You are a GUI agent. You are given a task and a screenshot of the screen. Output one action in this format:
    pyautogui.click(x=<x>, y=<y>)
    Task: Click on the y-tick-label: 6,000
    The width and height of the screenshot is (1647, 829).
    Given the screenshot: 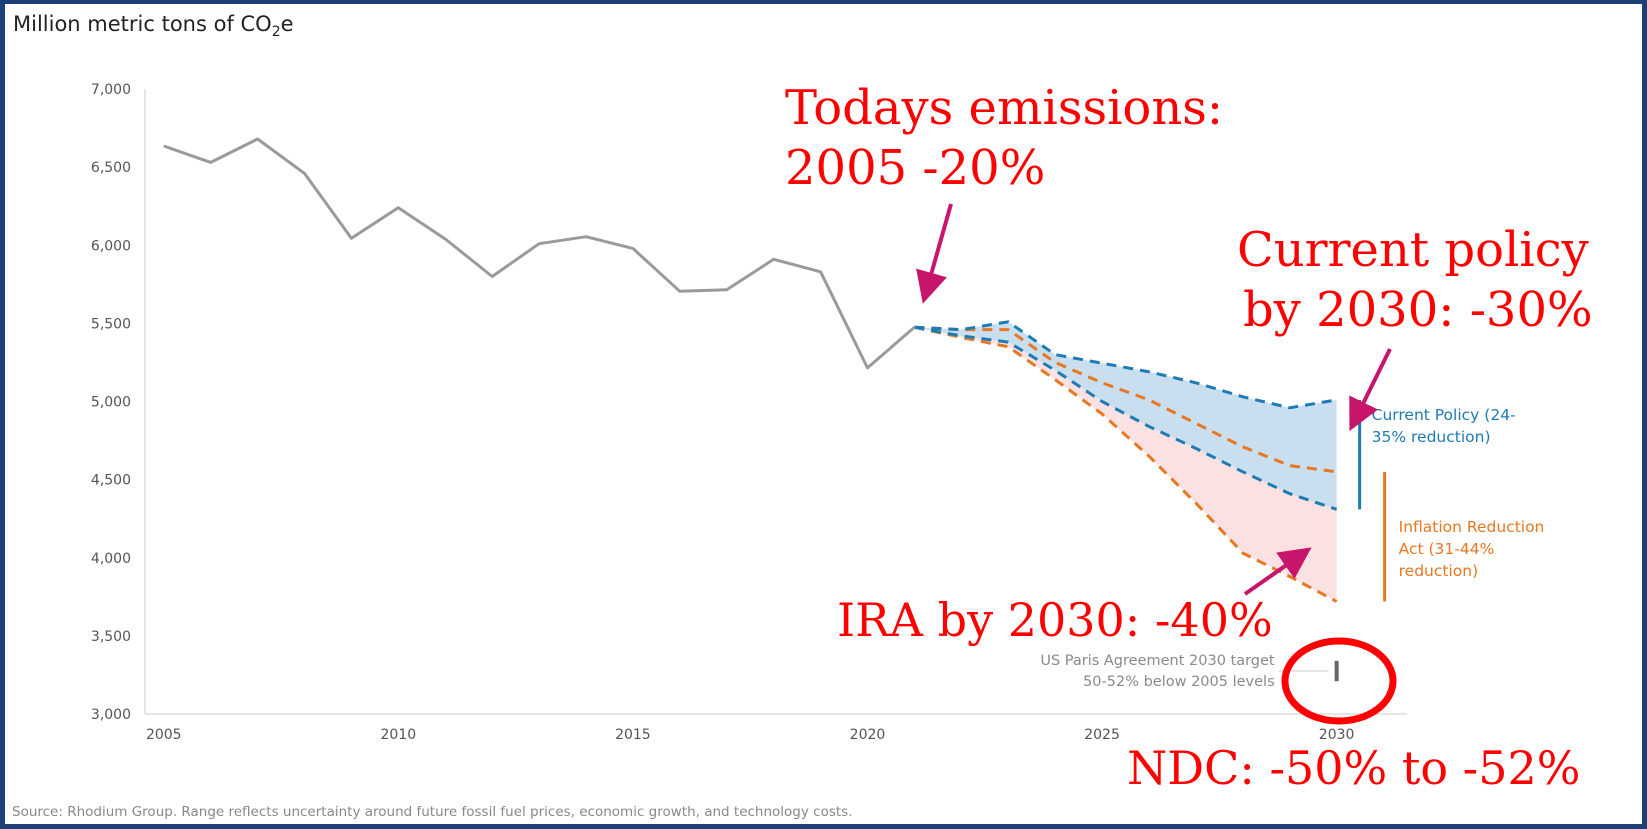 What is the action you would take?
    pyautogui.click(x=111, y=246)
    